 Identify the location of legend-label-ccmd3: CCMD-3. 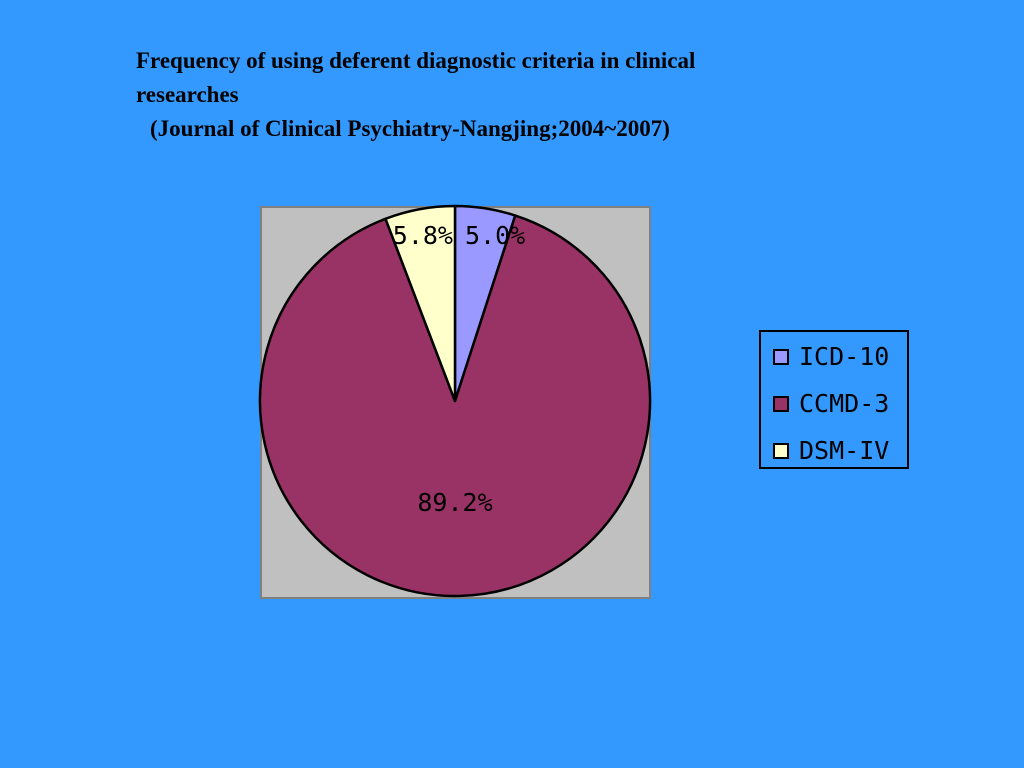
(844, 403).